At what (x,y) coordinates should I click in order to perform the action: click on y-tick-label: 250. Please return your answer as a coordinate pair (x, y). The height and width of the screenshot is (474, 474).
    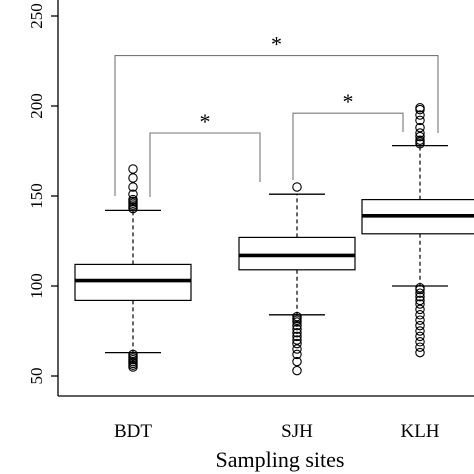
    Looking at the image, I should click on (36, 16).